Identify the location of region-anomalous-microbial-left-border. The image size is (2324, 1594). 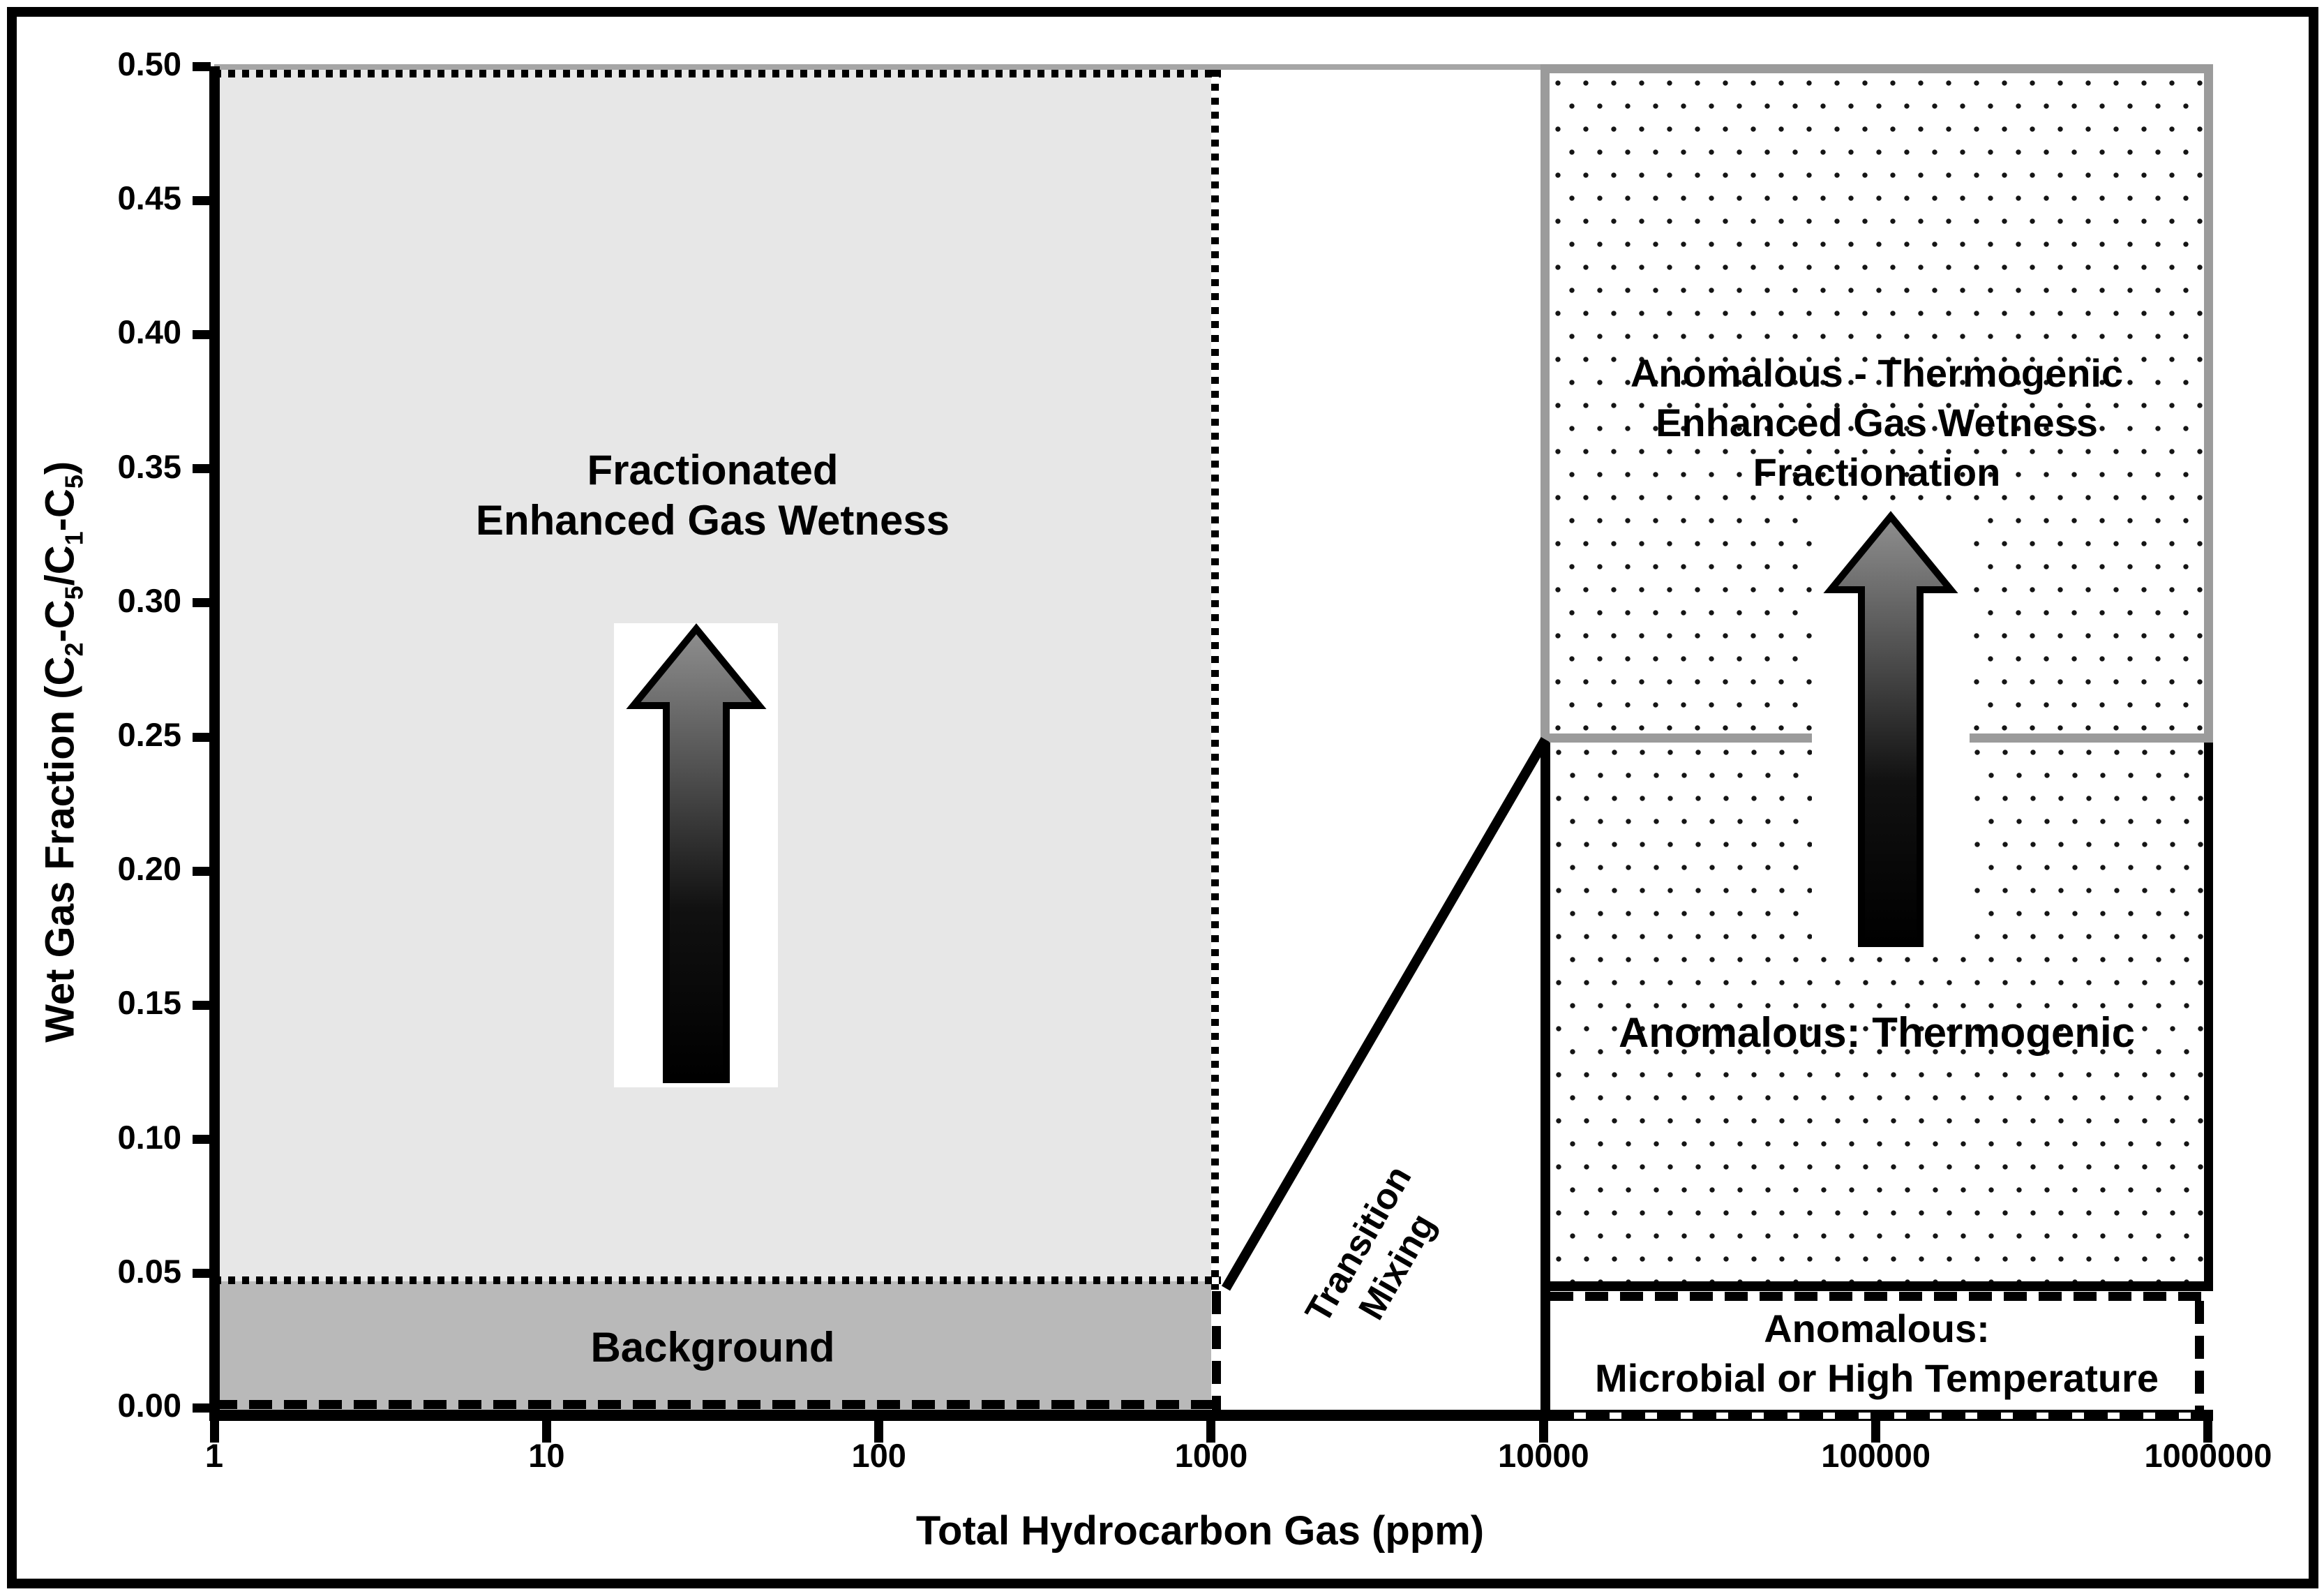
(1545, 1351).